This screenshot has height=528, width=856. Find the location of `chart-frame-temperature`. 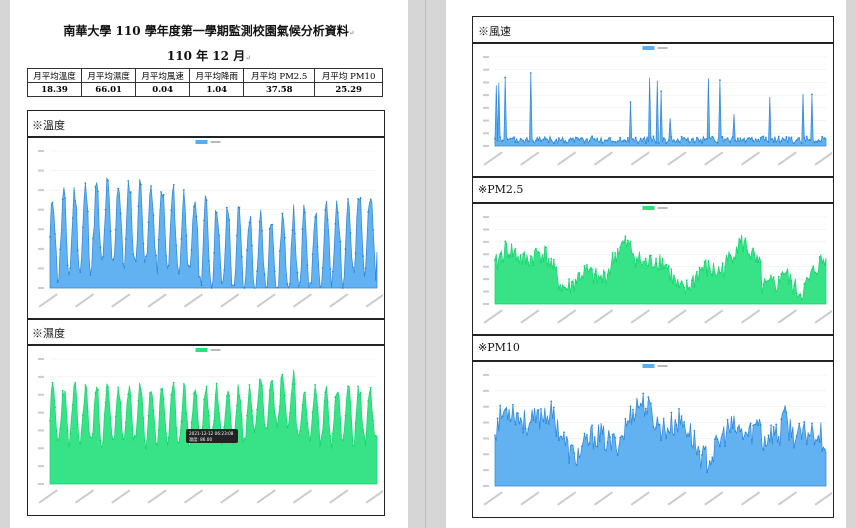

chart-frame-temperature is located at coordinates (206, 228).